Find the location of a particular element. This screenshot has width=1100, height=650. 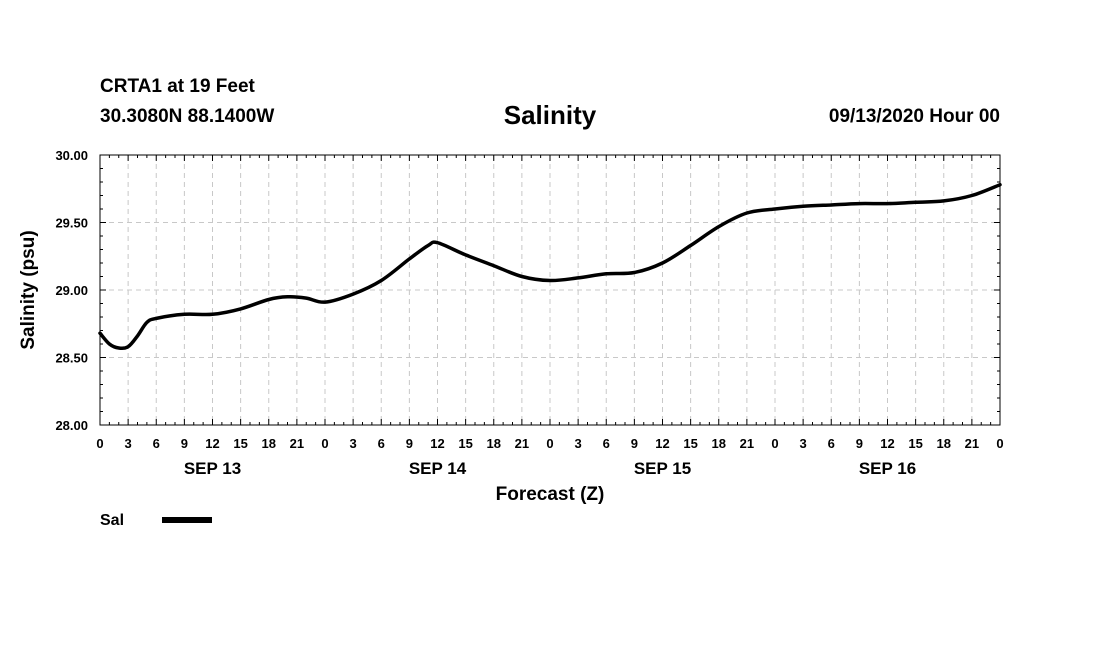

chart-title: Salinity is located at coordinates (550, 115).